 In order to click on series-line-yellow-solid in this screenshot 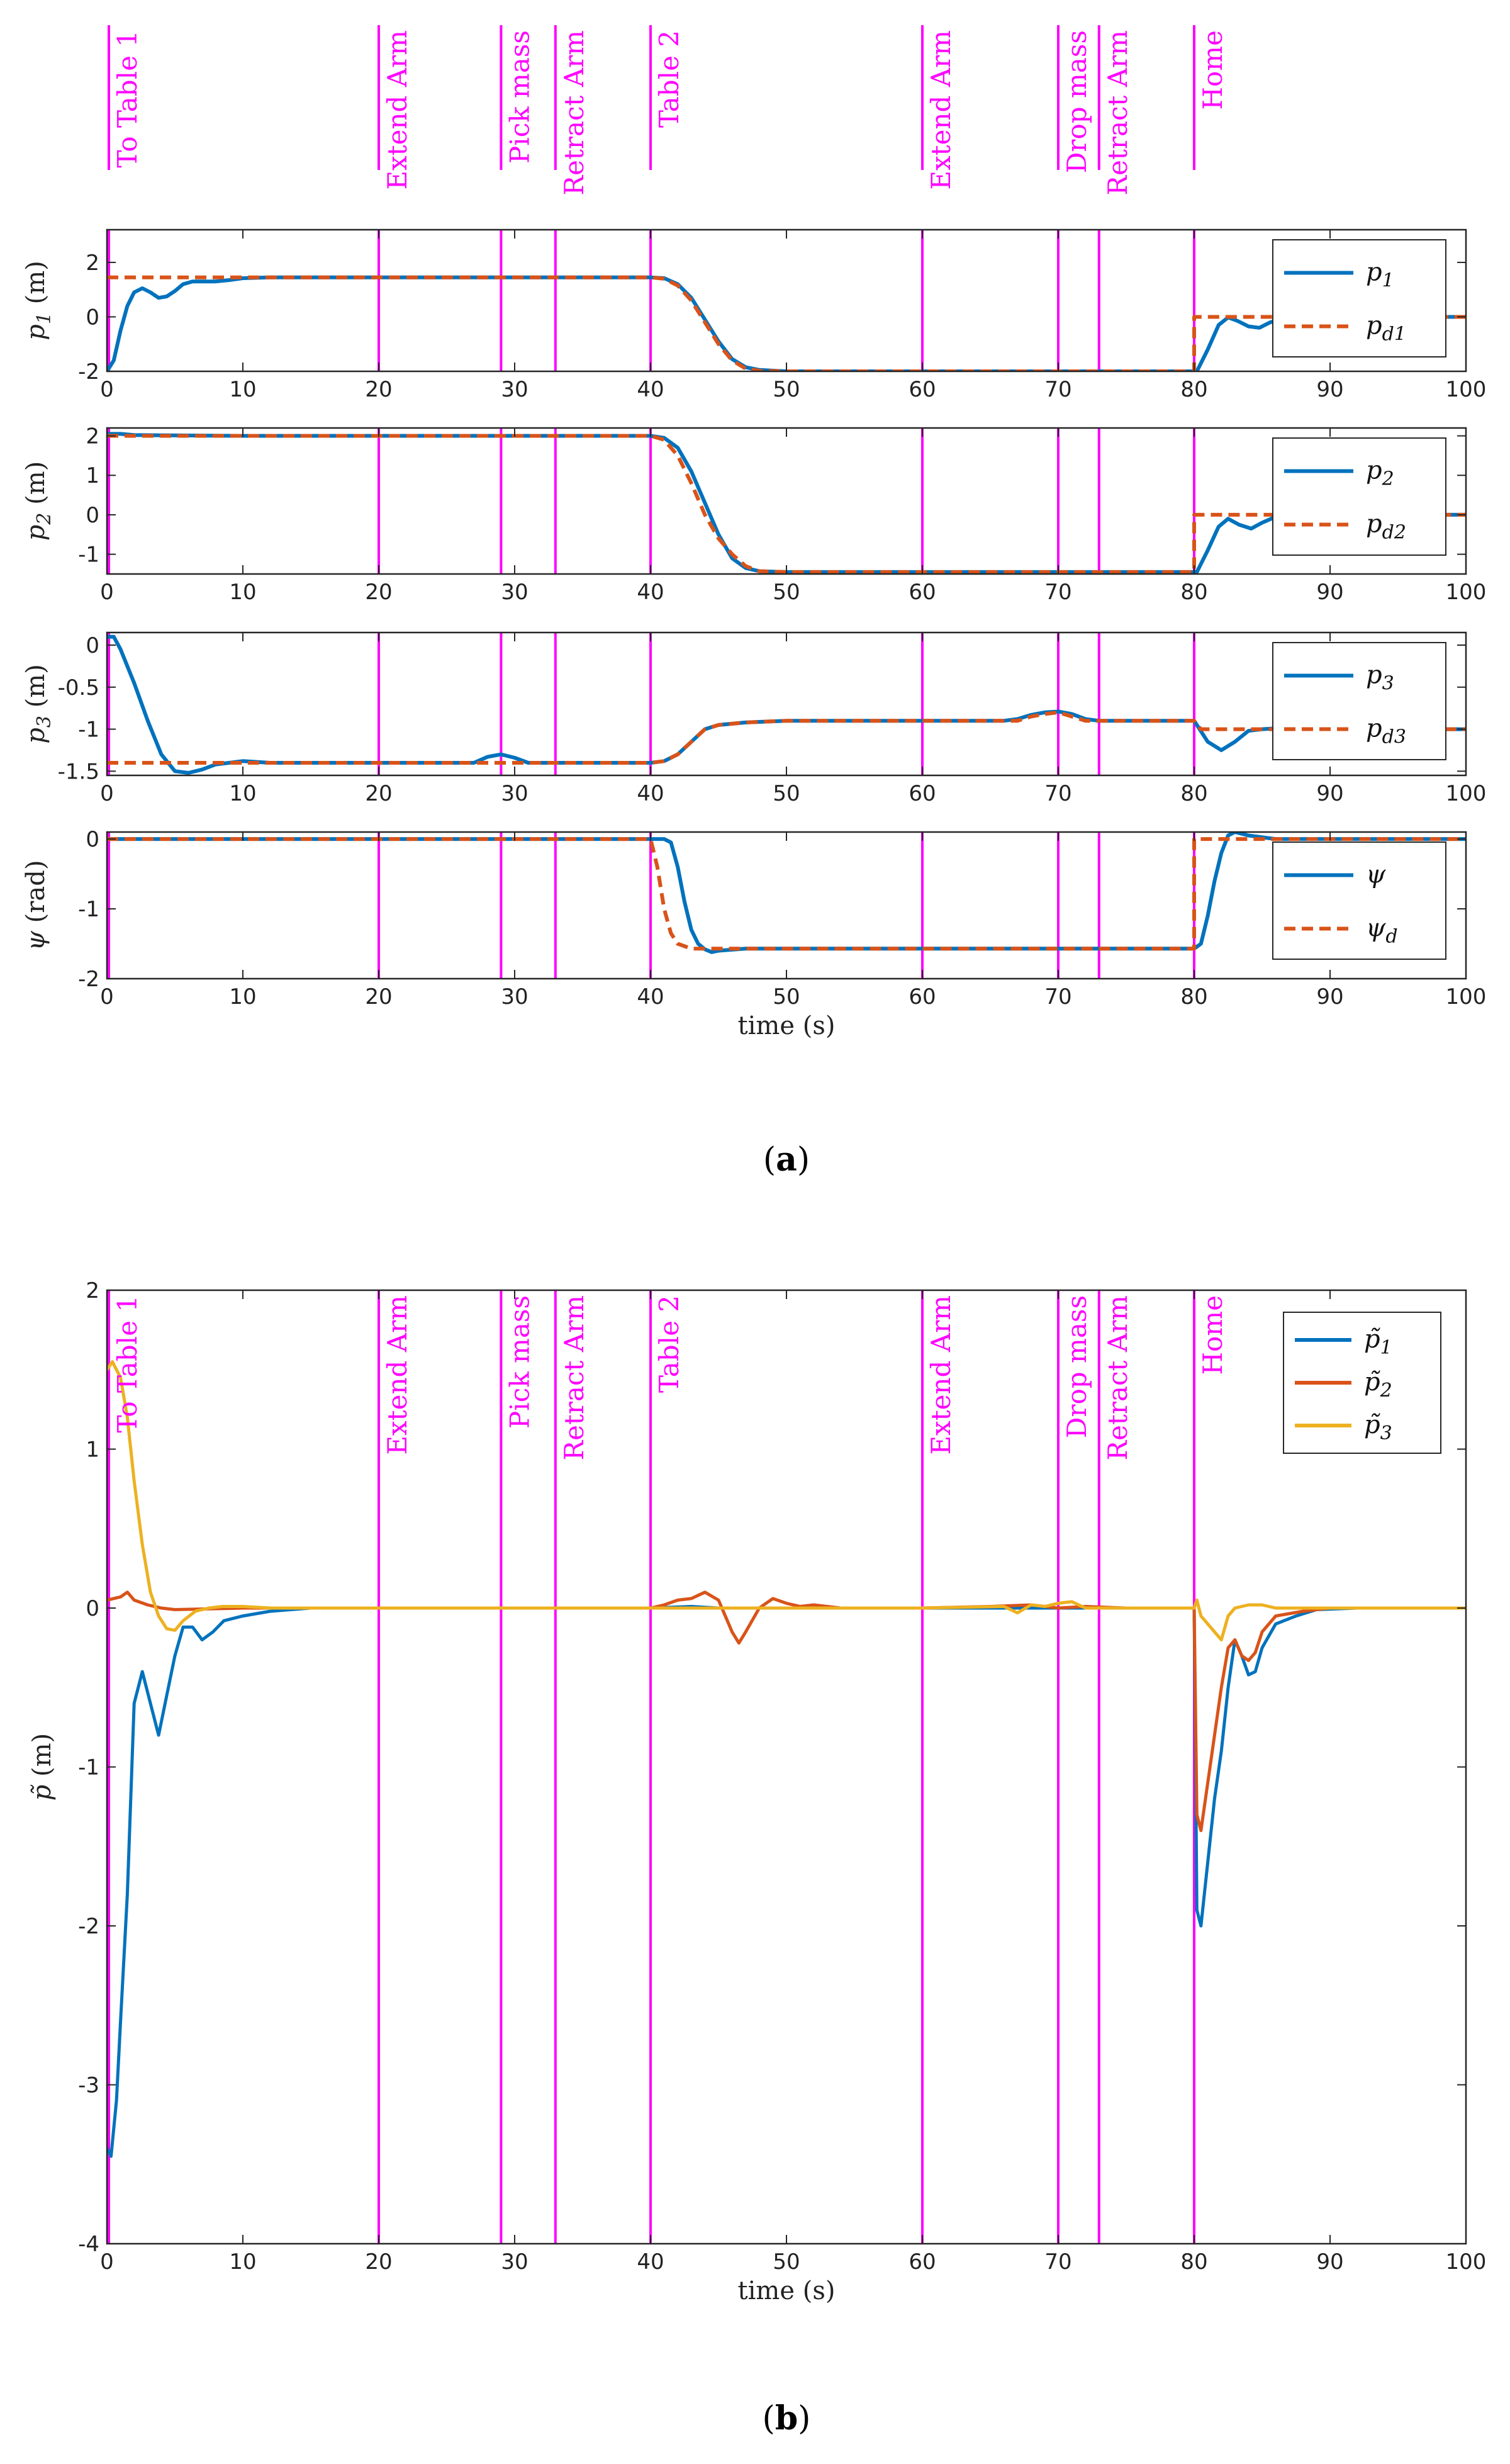, I will do `click(786, 1500)`.